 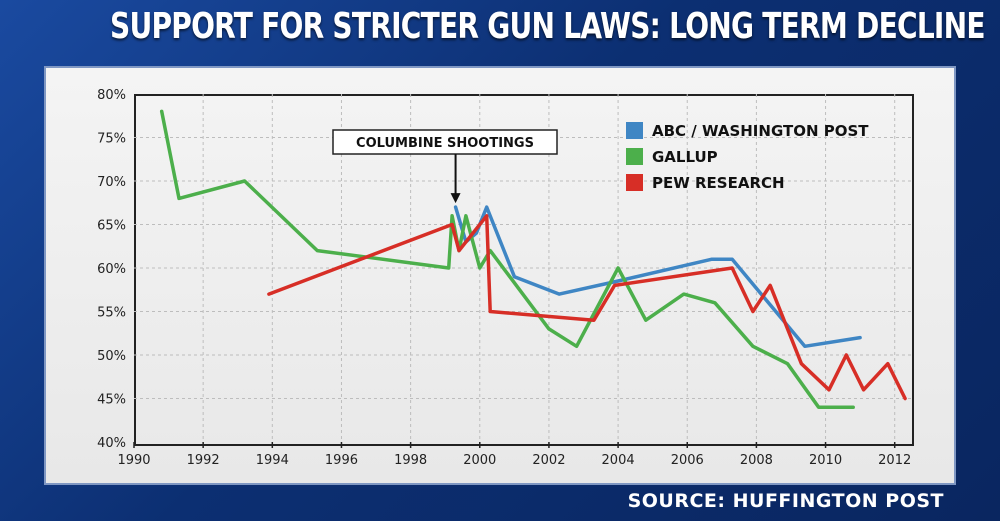 I want to click on x-tick-label: 2012, so click(x=894, y=460).